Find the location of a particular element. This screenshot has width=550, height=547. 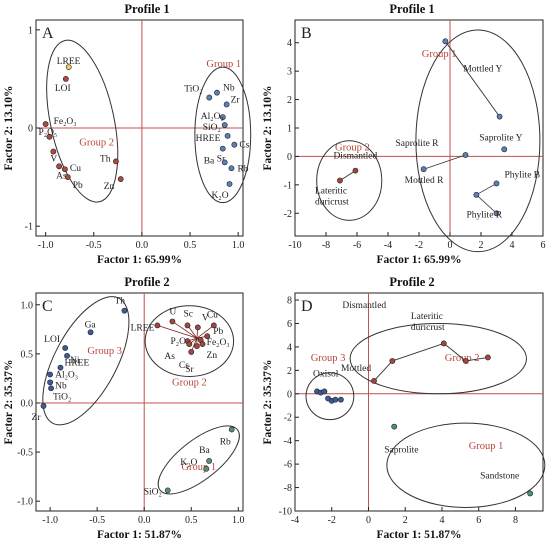

point-label: Rb is located at coordinates (225, 442).